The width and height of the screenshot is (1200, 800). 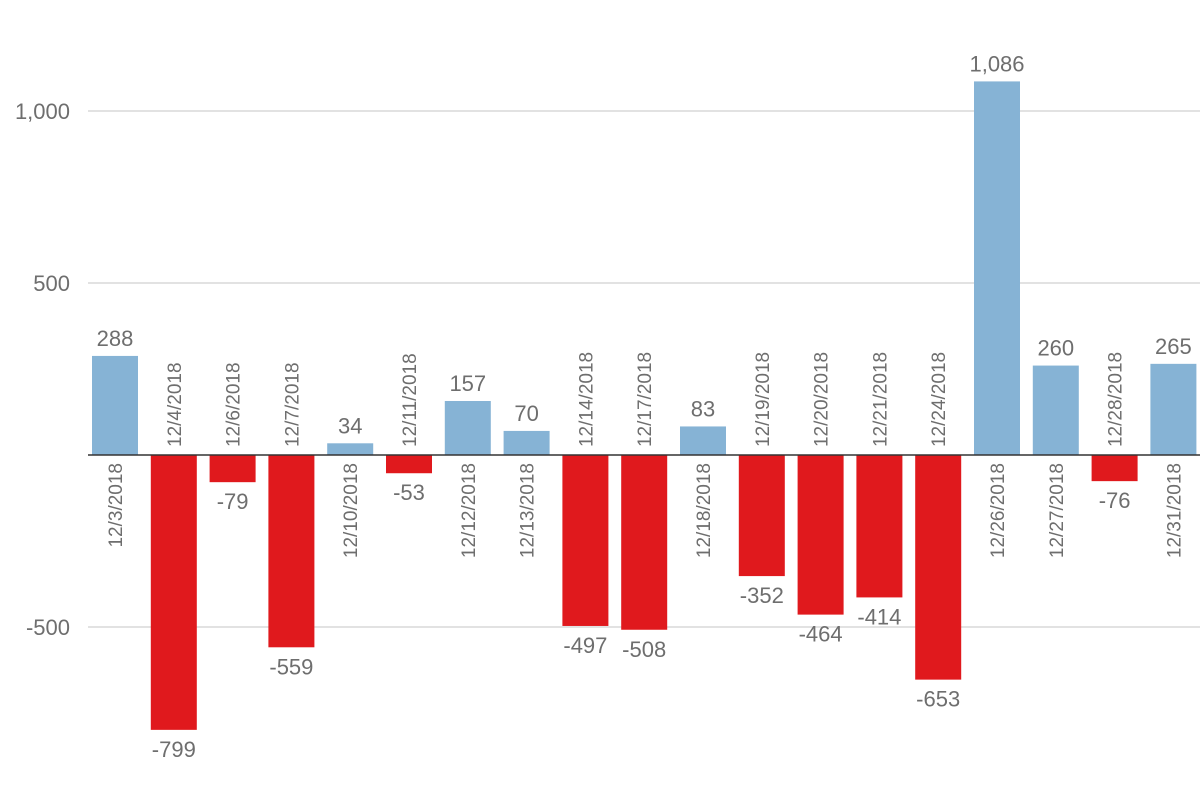 What do you see at coordinates (467, 383) in the screenshot?
I see `data-label: 157` at bounding box center [467, 383].